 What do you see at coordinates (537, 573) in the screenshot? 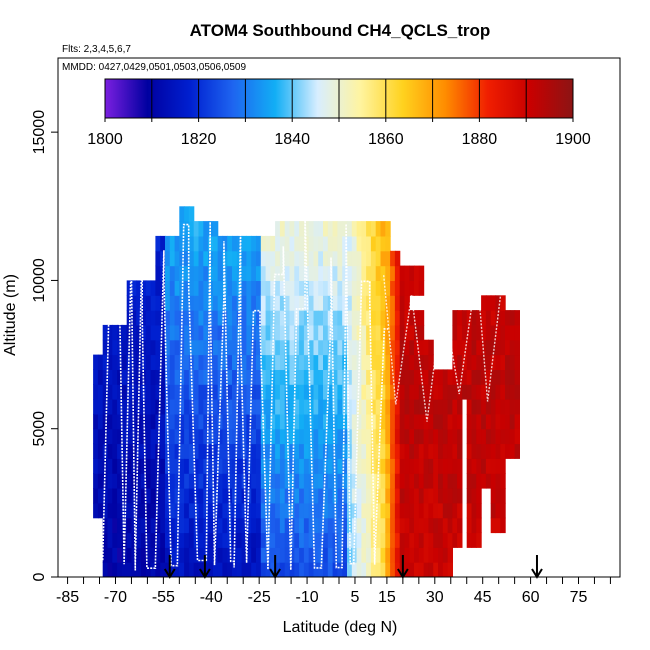
I see `profile-arrow-head` at bounding box center [537, 573].